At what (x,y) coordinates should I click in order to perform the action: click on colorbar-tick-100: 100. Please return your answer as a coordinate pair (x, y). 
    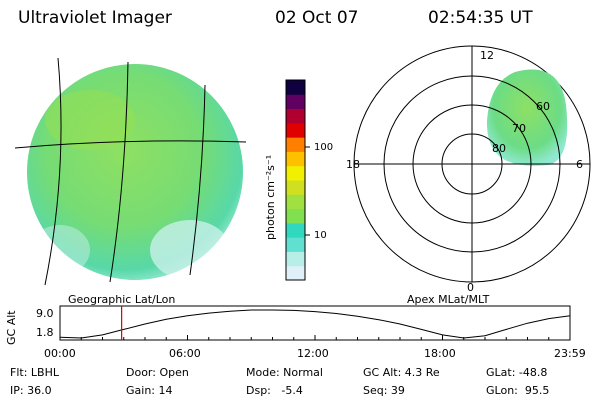
    Looking at the image, I should click on (324, 147).